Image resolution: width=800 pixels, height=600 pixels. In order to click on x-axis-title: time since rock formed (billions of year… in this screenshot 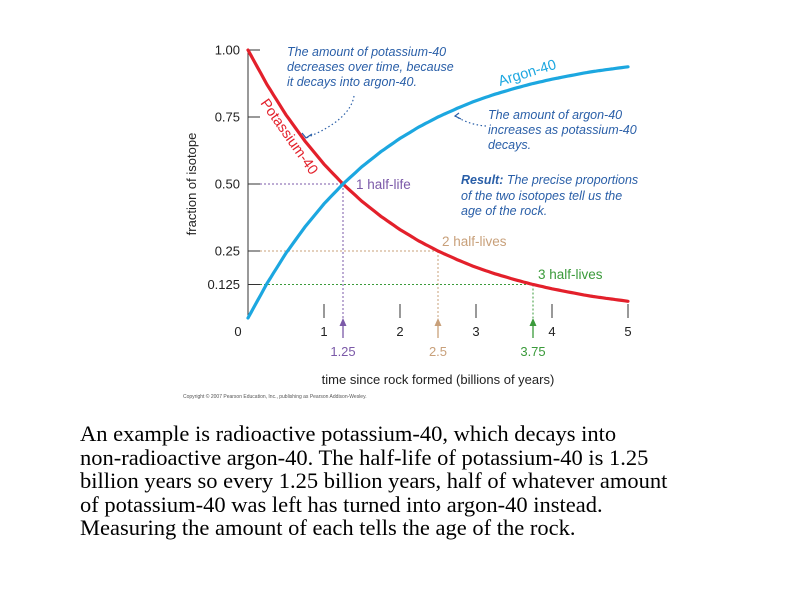, I will do `click(438, 379)`.